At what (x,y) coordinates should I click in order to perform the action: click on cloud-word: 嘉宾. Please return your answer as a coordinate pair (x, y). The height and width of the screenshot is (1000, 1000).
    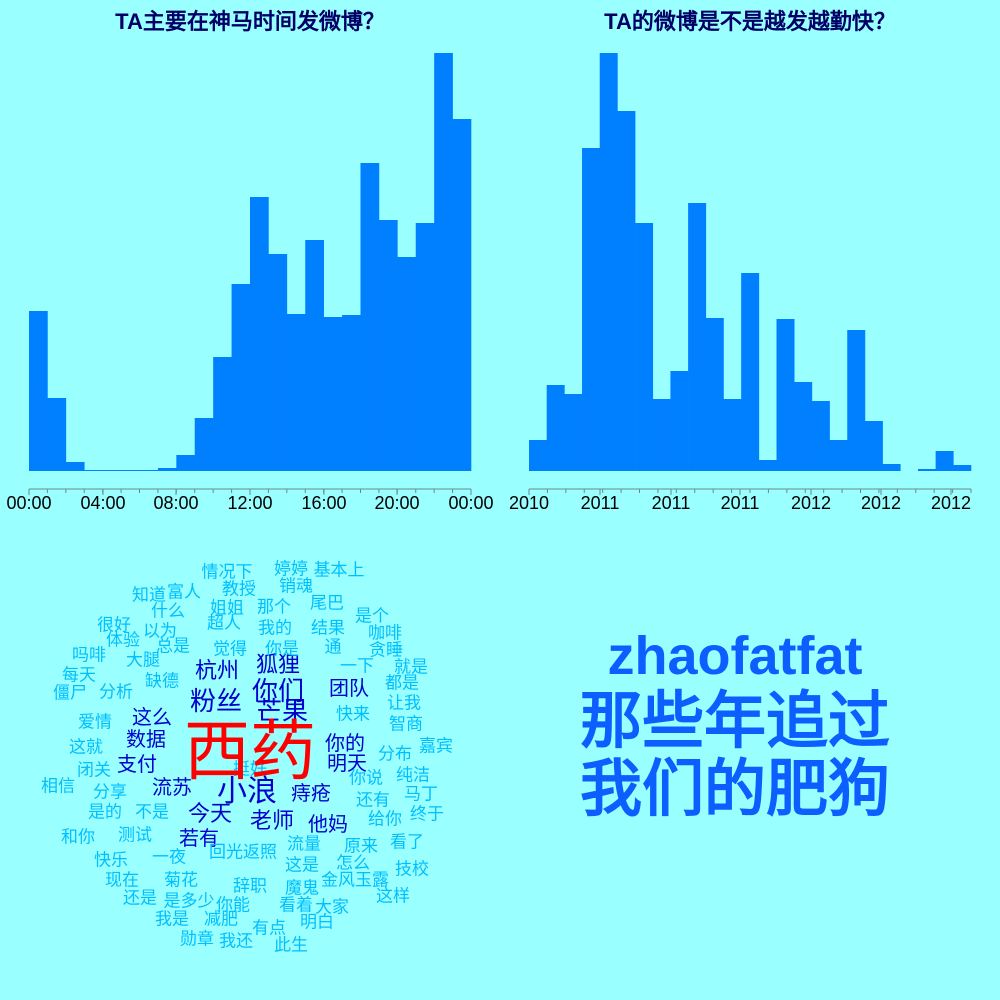
    Looking at the image, I should click on (436, 746).